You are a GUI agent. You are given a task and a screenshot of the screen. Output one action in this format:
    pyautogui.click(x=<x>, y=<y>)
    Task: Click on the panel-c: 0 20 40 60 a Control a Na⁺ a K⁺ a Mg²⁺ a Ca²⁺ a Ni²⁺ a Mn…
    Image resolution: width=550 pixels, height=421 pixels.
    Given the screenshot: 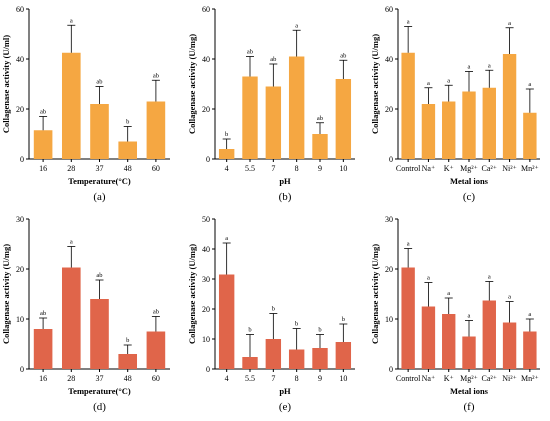 What is the action you would take?
    pyautogui.click(x=455, y=104)
    